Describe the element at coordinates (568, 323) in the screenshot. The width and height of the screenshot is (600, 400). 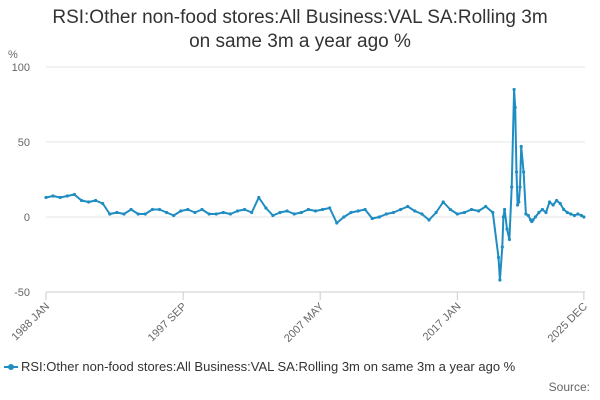
I see `x-tick-label-4: 2025 DEC` at that location.